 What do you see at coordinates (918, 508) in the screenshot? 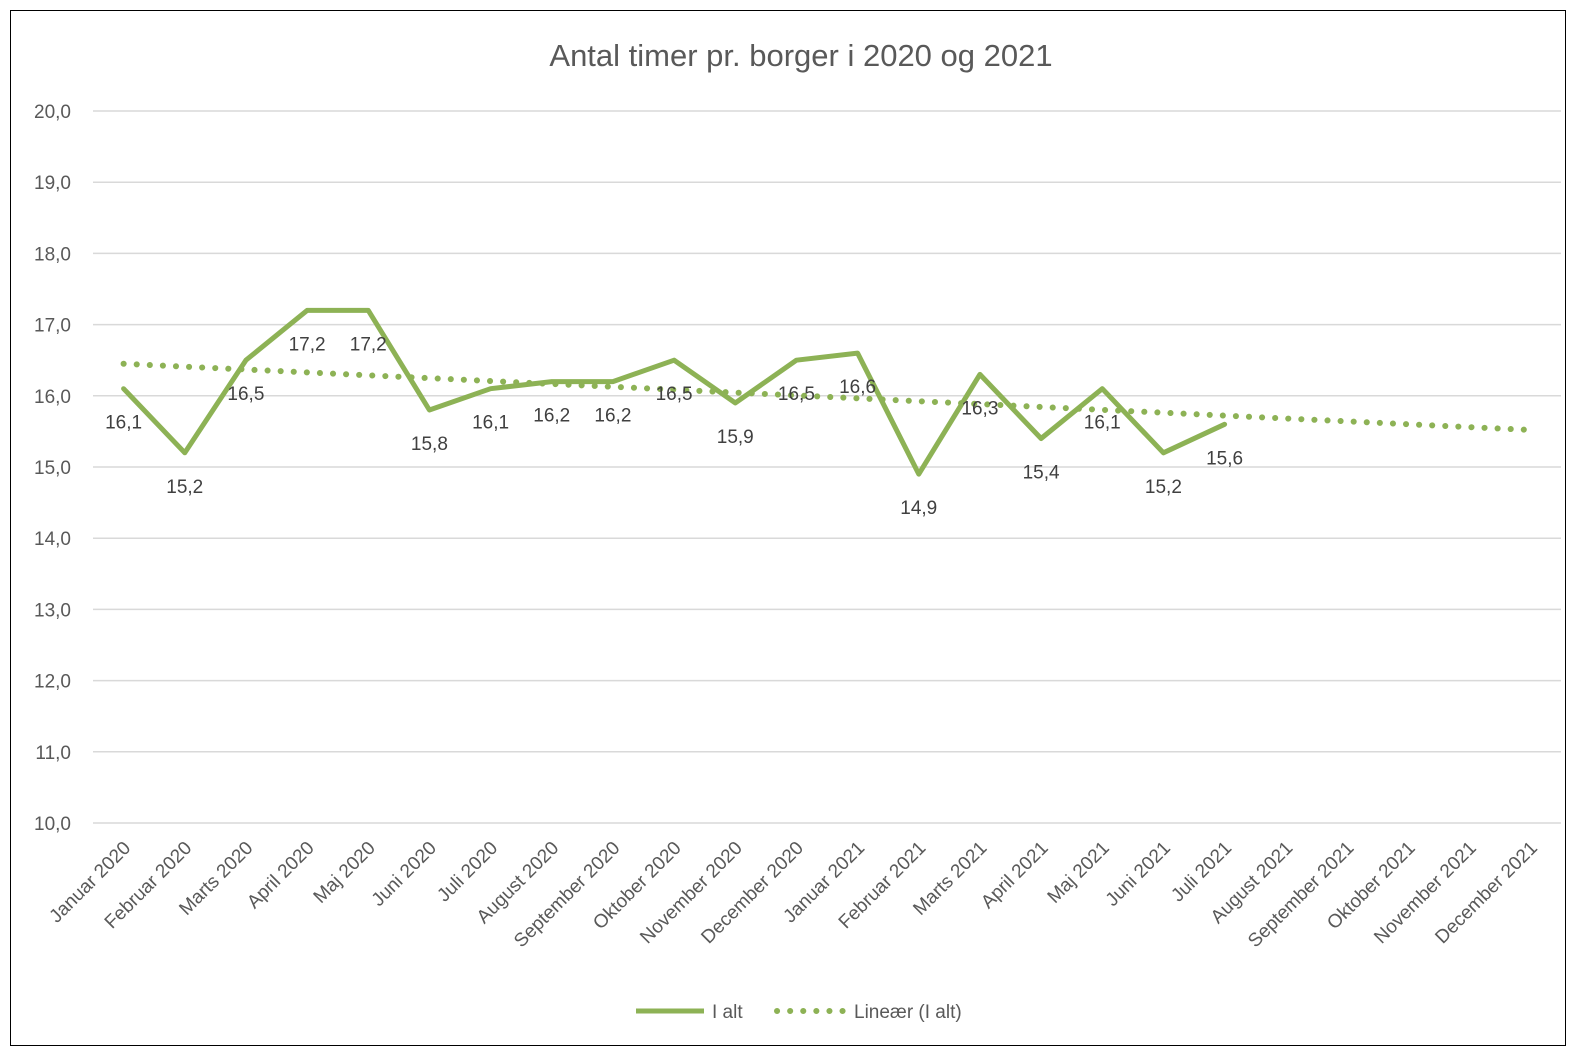
I see `data-label: 14,9` at bounding box center [918, 508].